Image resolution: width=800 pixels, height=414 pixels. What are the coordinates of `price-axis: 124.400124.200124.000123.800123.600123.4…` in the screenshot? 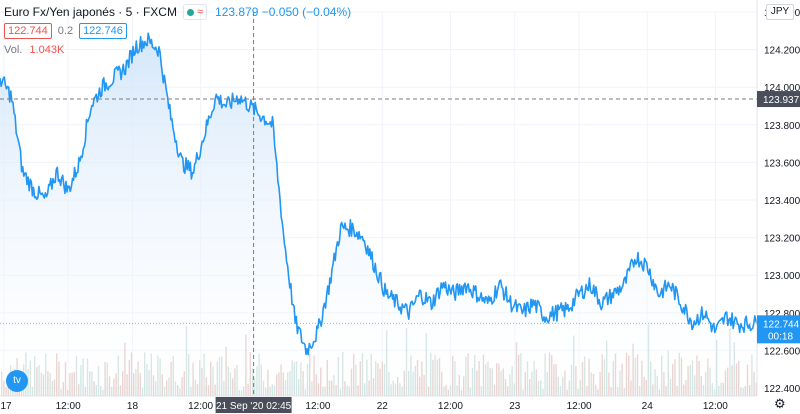 It's located at (778, 198).